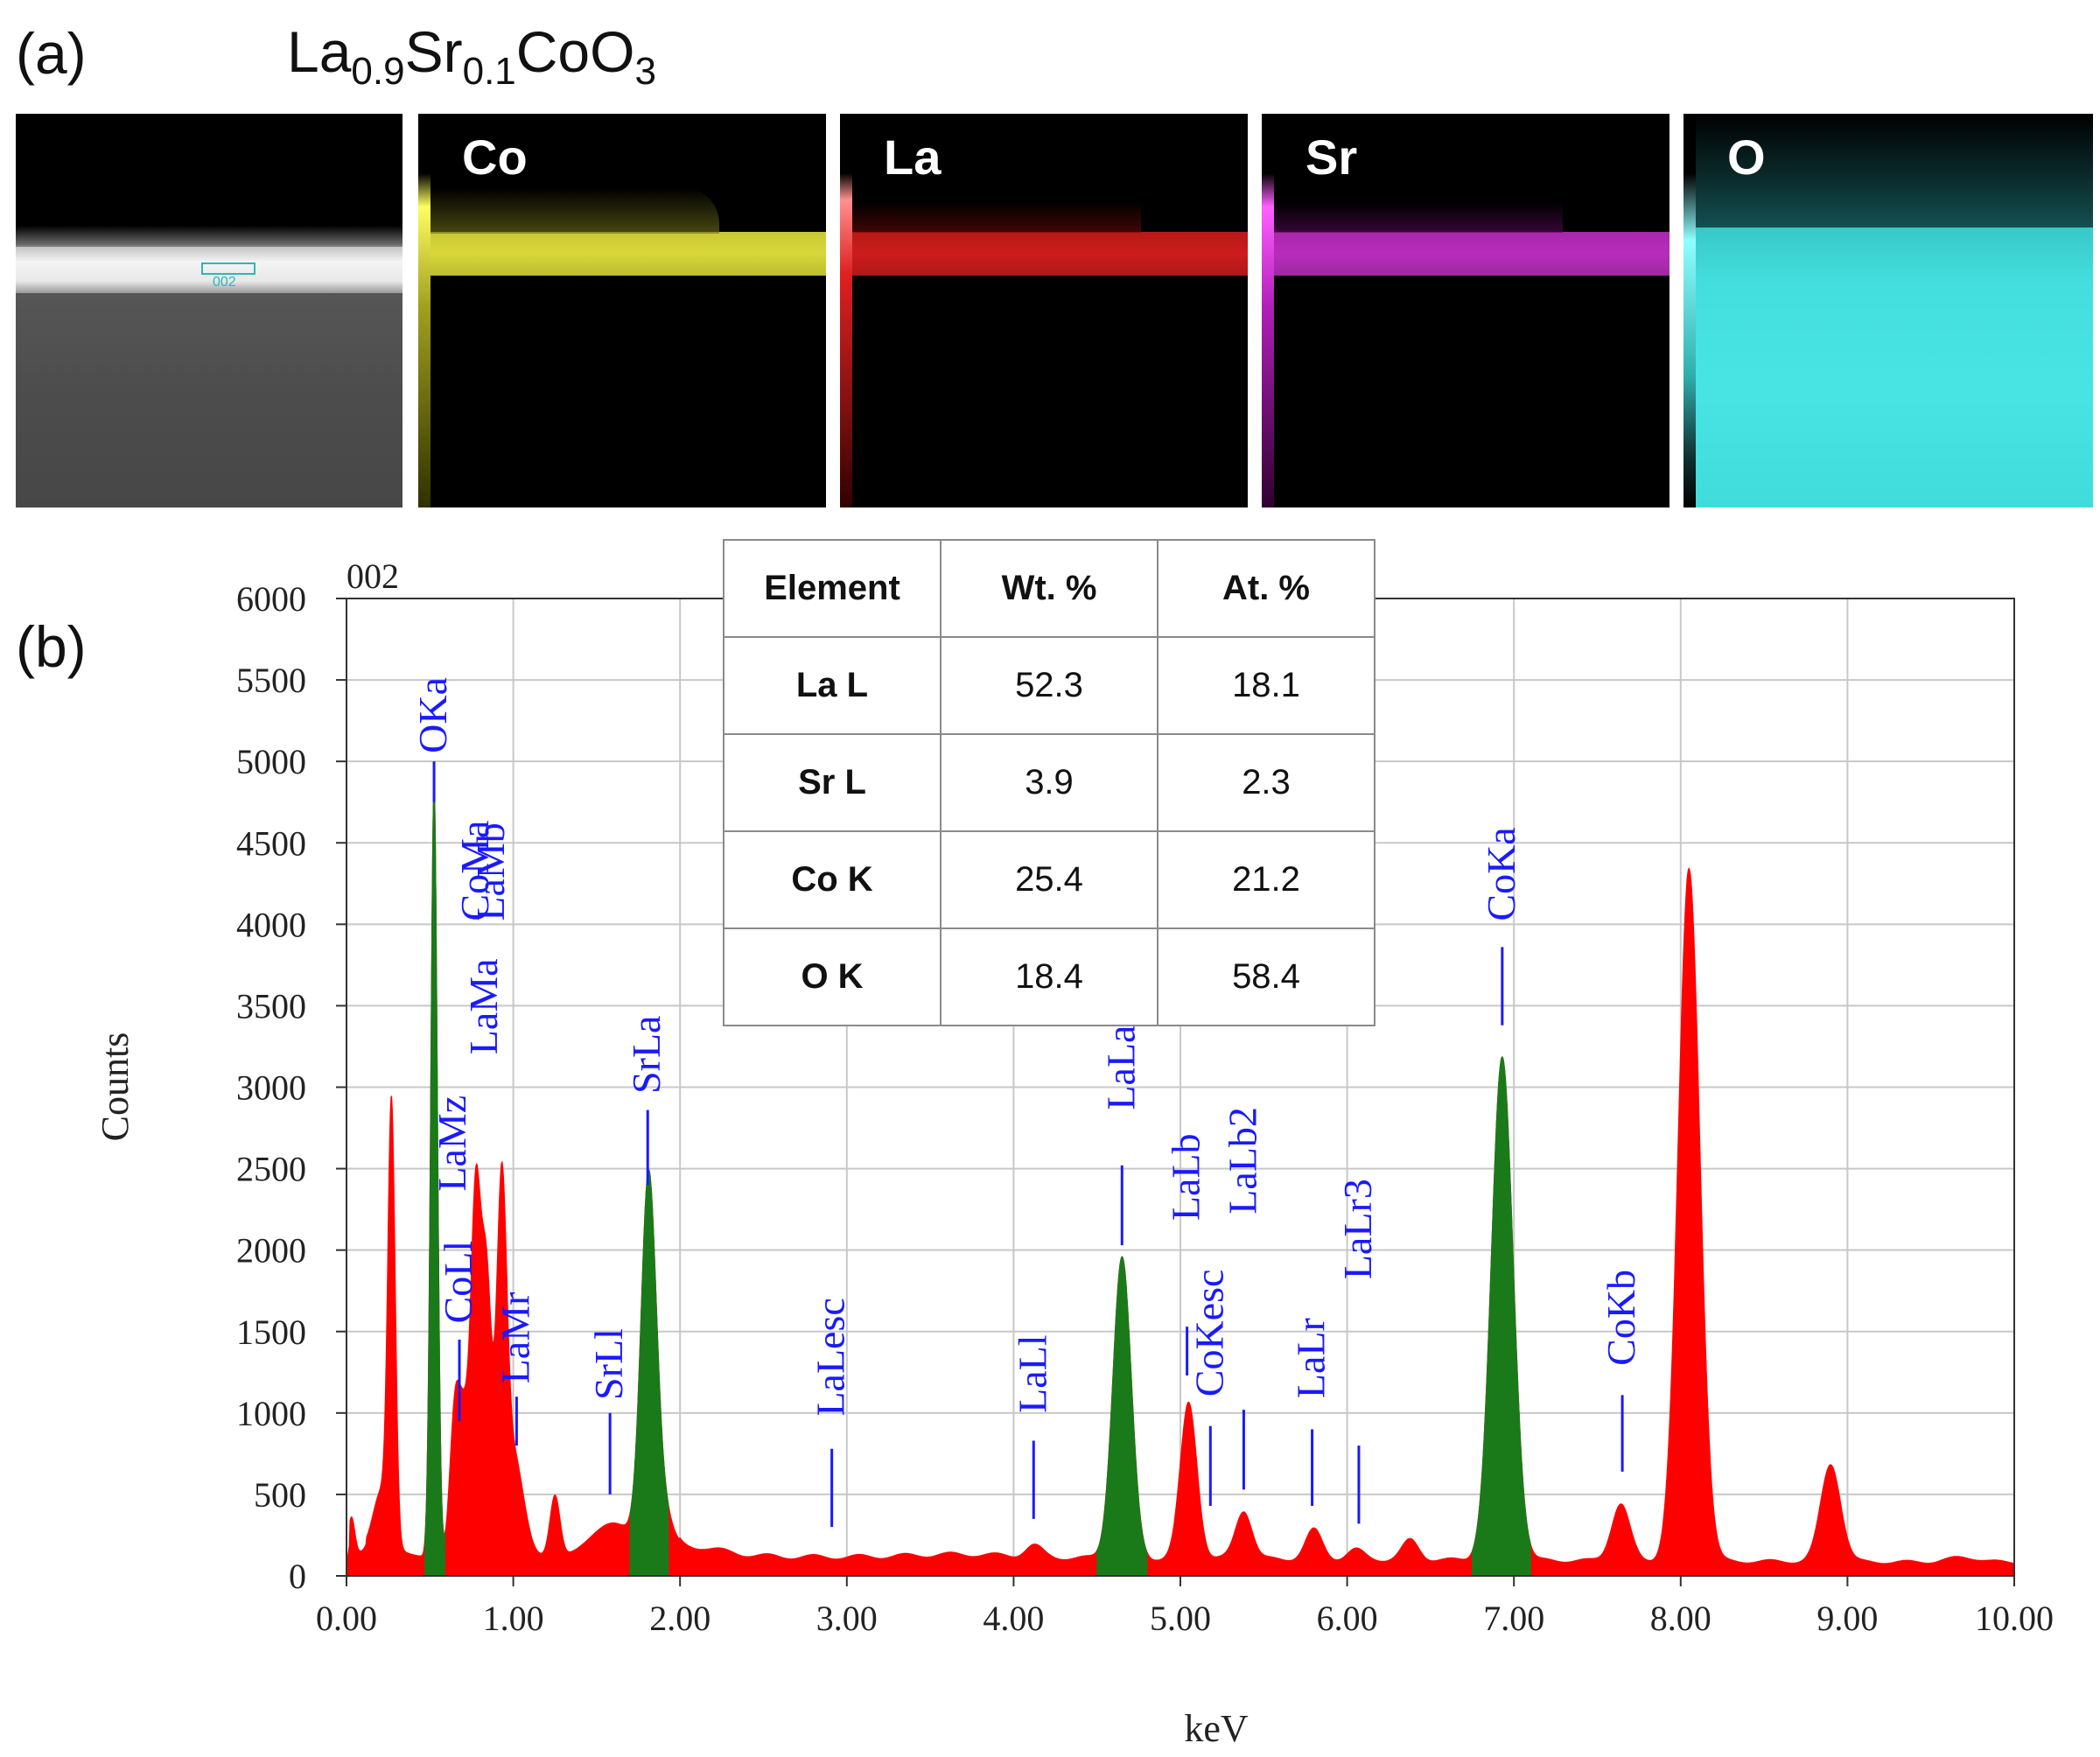 This screenshot has height=1757, width=2100. What do you see at coordinates (1242, 1160) in the screenshot?
I see `line-marker-label: LaLb2` at bounding box center [1242, 1160].